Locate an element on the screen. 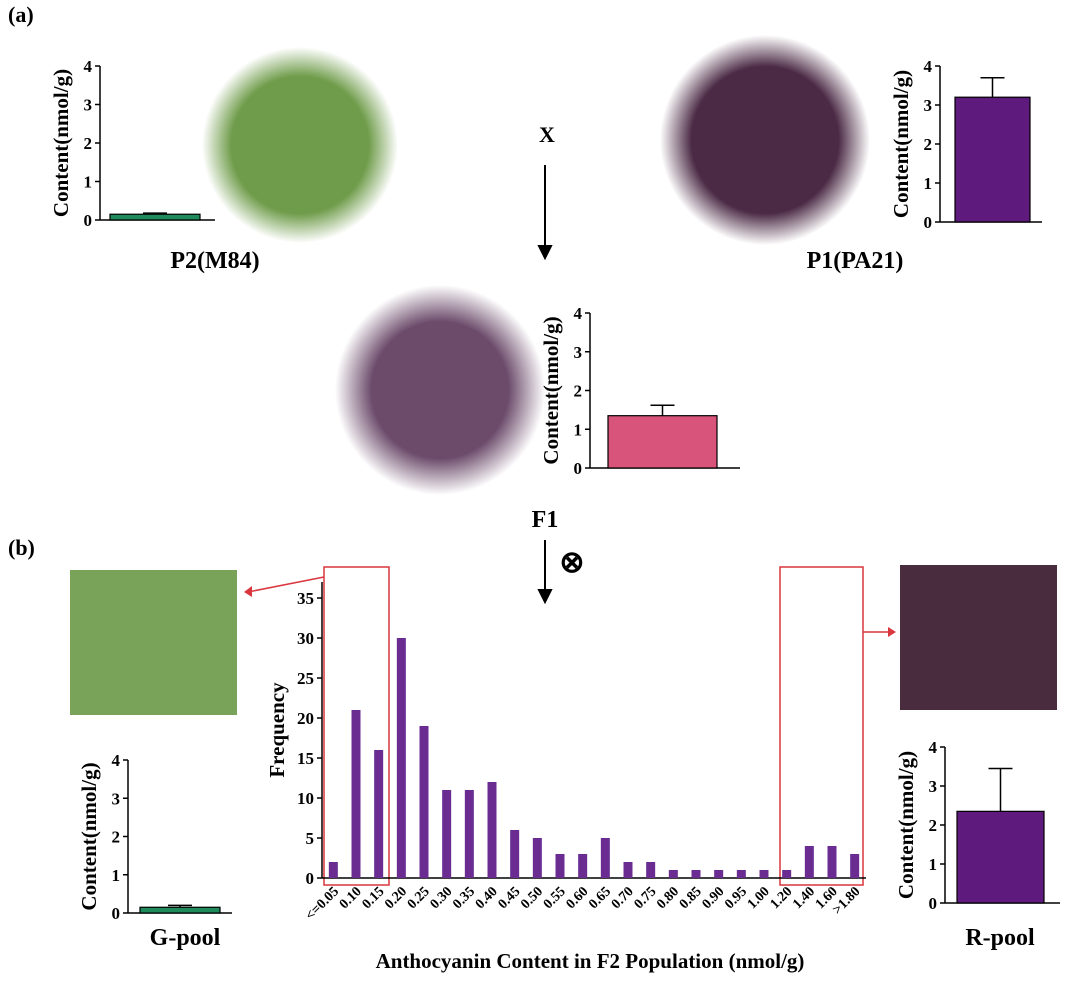 The height and width of the screenshot is (984, 1080). x-tick-label: 0.25 is located at coordinates (419, 898).